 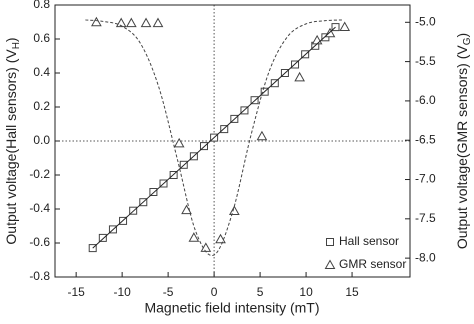 I want to click on y-axis-title: Output voltage(Hall sensors) (VH), so click(x=12, y=140).